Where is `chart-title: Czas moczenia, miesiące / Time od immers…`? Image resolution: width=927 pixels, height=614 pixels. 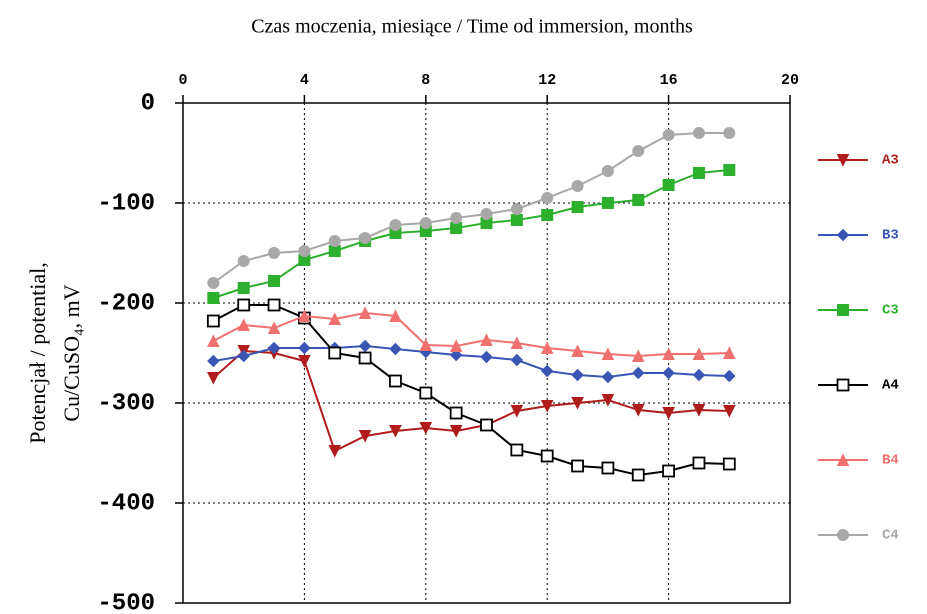 chart-title: Czas moczenia, miesiące / Time od immers… is located at coordinates (472, 27).